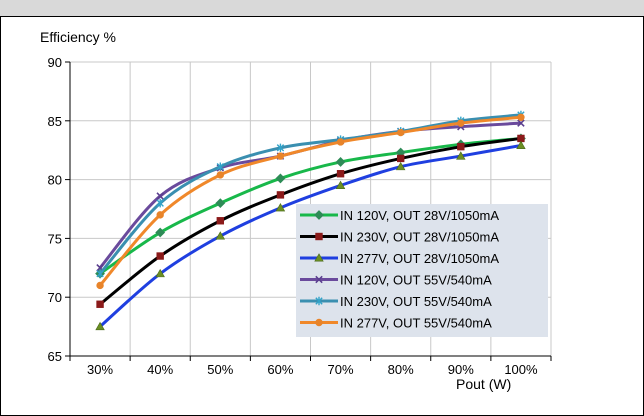 The image size is (644, 416). What do you see at coordinates (461, 369) in the screenshot?
I see `x-tick-label: 90%` at bounding box center [461, 369].